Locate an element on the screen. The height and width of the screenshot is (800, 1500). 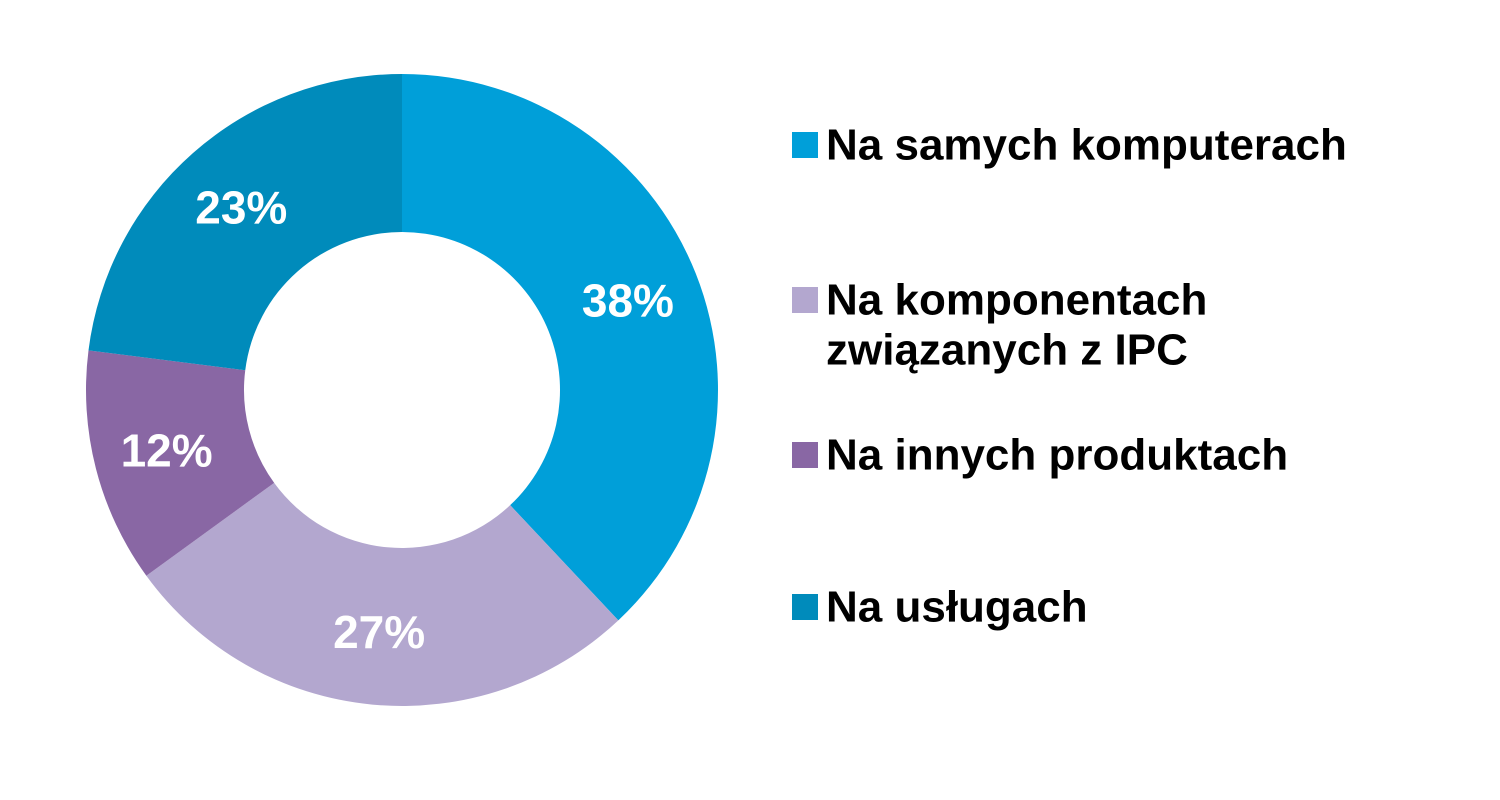
slice-value-label-2: 27% is located at coordinates (379, 632).